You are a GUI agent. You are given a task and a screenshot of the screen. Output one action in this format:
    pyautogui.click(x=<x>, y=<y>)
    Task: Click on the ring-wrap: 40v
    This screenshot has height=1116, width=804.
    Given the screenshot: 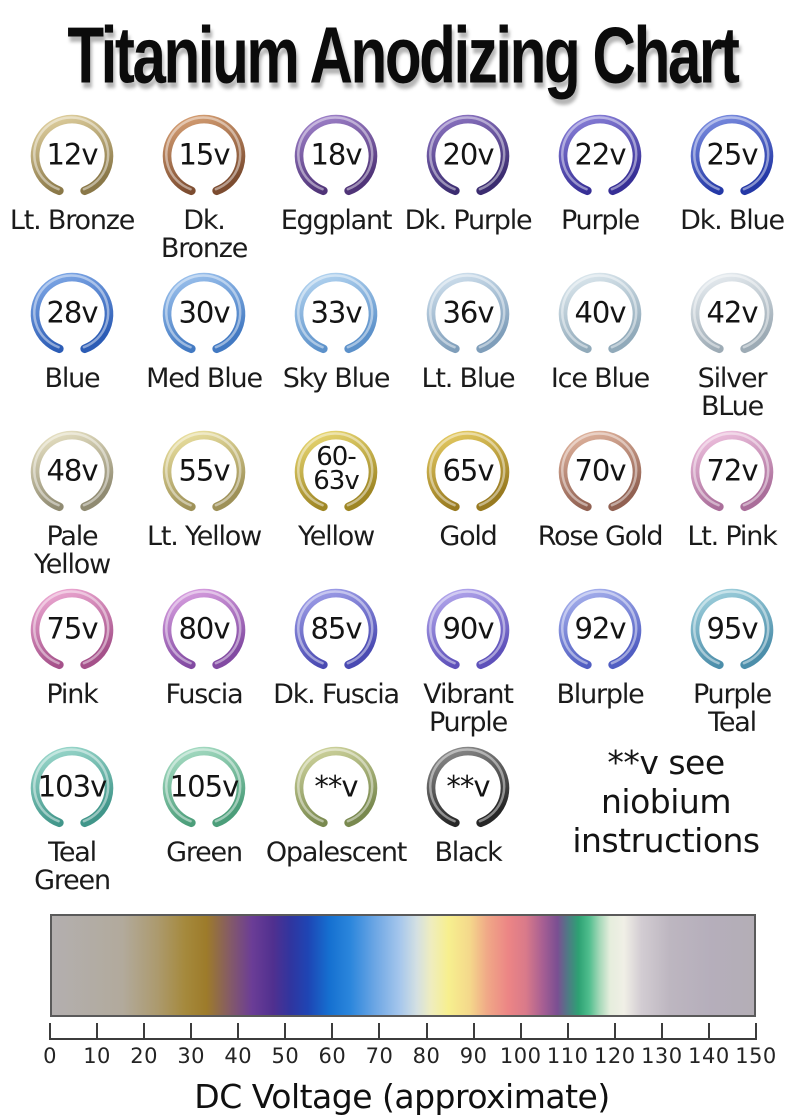 What is the action you would take?
    pyautogui.click(x=600, y=314)
    